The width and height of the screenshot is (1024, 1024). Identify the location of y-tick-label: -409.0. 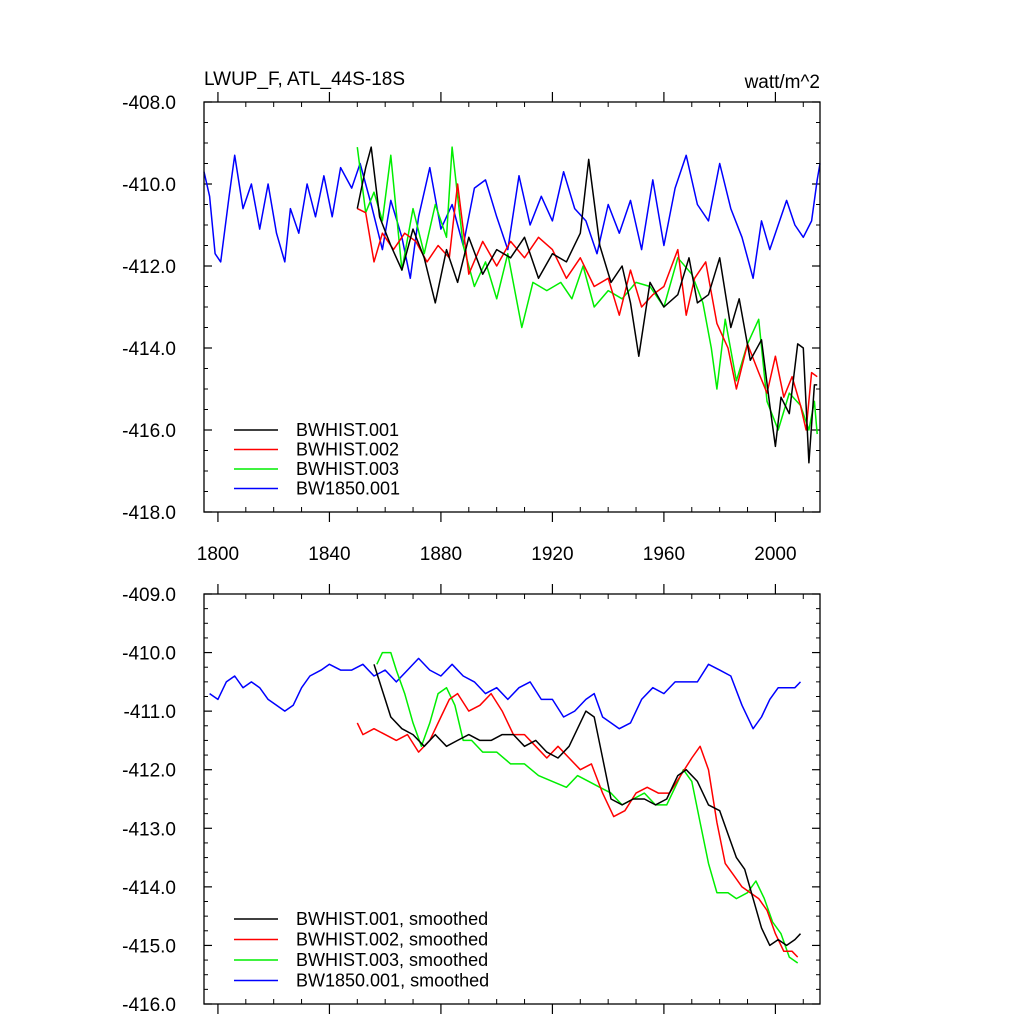
(149, 595).